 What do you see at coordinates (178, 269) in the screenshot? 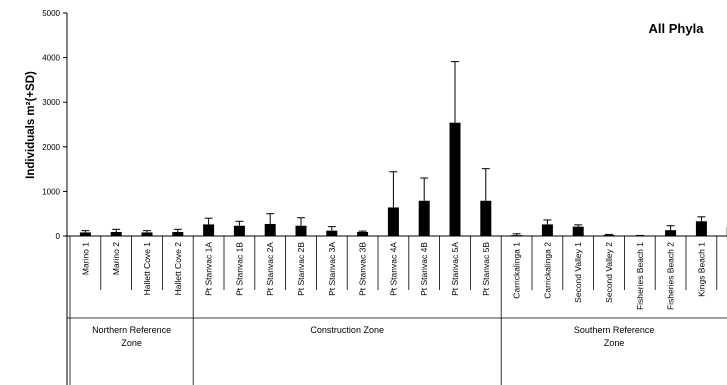
I see `x-tick-label: Hallett Cove 2` at bounding box center [178, 269].